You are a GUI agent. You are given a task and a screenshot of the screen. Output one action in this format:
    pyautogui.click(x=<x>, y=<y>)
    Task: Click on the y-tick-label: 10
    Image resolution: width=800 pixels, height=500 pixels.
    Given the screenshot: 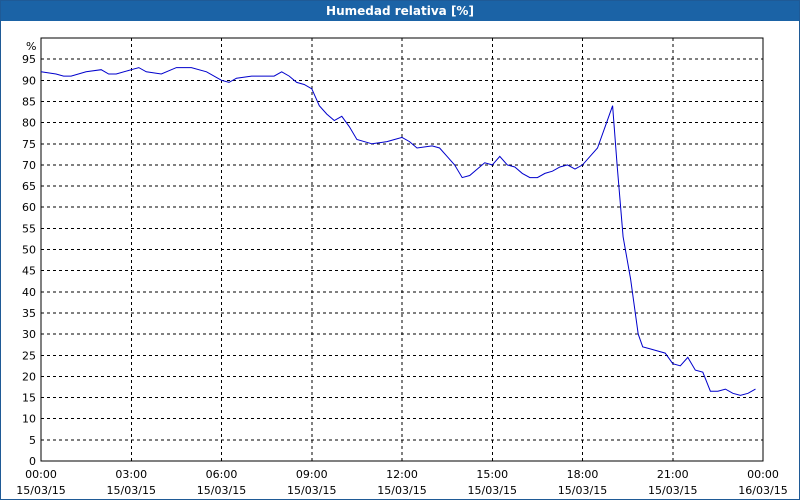 What is the action you would take?
    pyautogui.click(x=29, y=419)
    